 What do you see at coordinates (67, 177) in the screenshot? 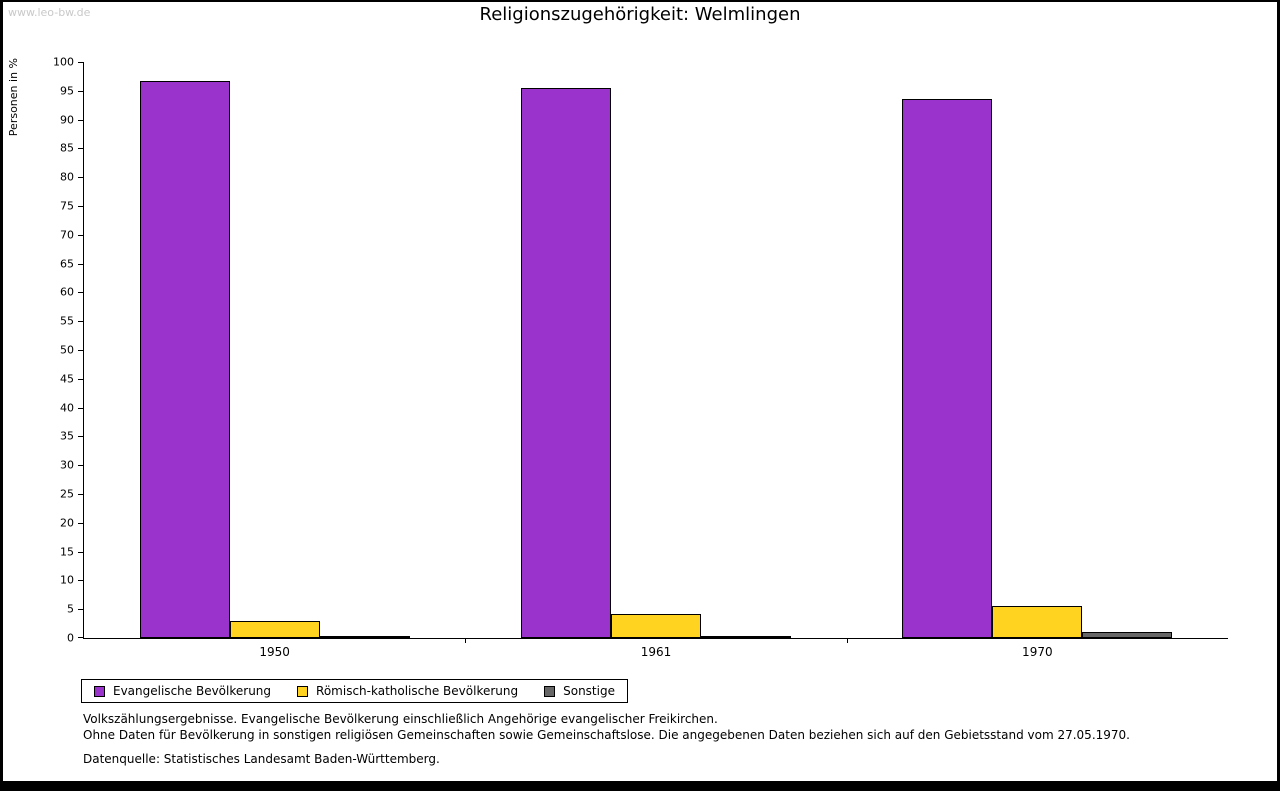
I see `y-tick-label: 80` at bounding box center [67, 177].